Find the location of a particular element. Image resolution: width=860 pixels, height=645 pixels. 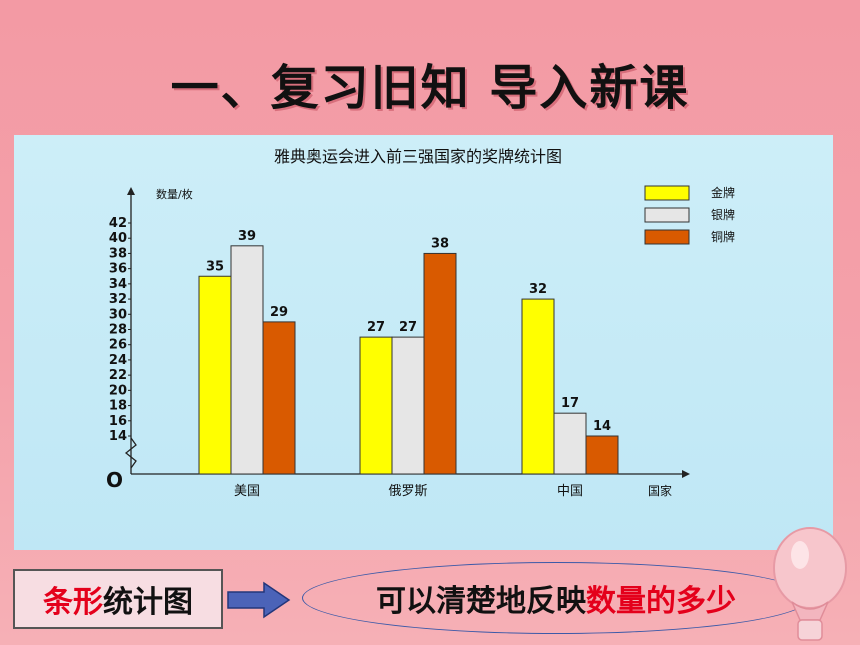

y-axis-label: 数量/枚 is located at coordinates (174, 194).